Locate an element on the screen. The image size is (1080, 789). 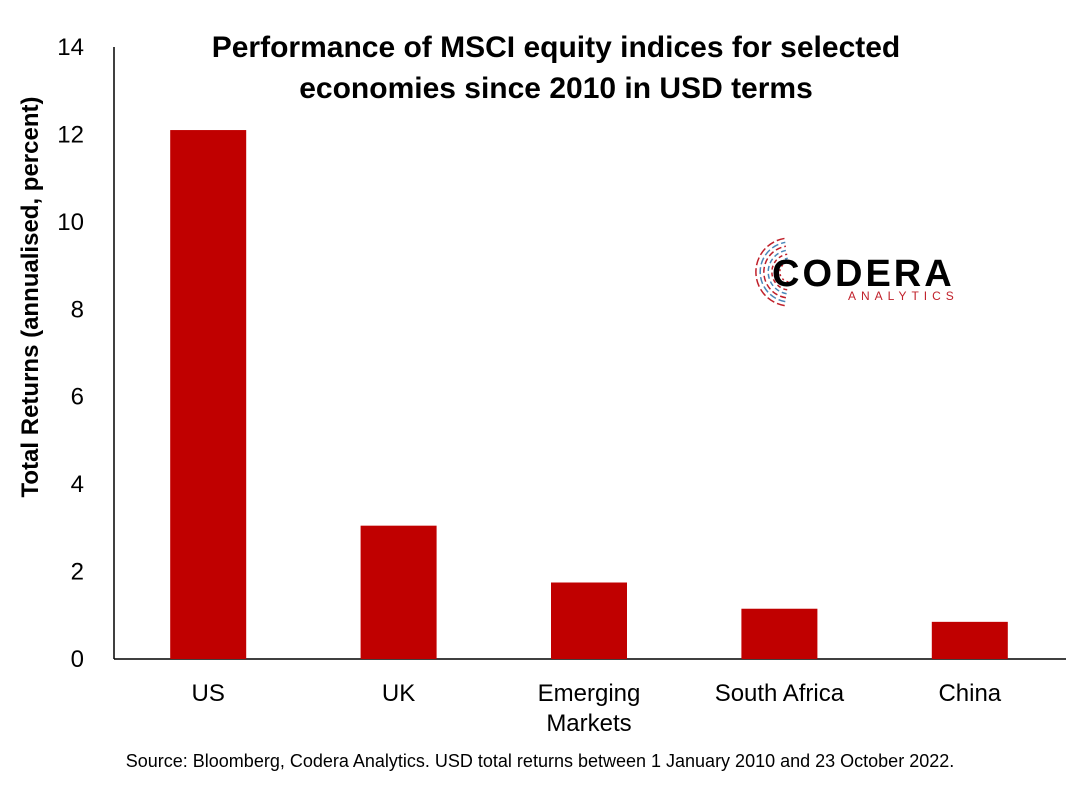
y-ticks: 0 2 4 6 8 10 12 14 is located at coordinates (70, 353).